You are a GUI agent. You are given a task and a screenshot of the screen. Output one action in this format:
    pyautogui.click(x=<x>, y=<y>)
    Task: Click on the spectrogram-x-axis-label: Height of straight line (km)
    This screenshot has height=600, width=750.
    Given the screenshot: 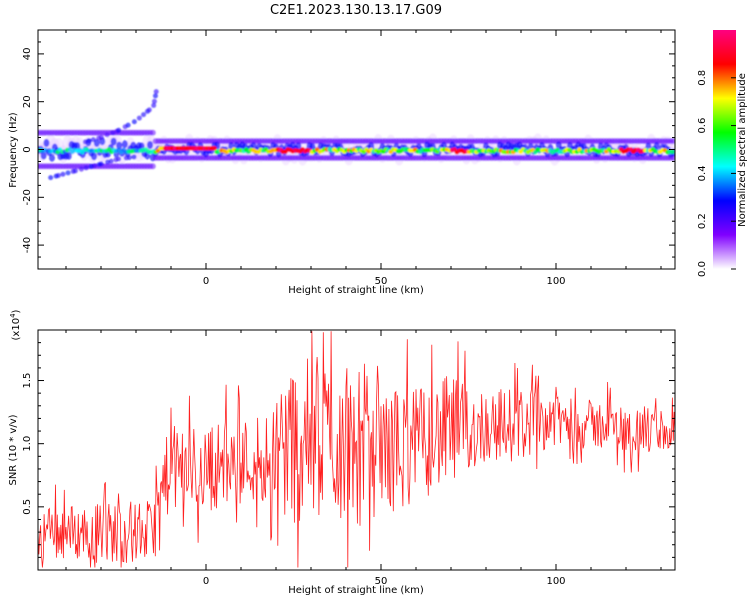 What is the action you would take?
    pyautogui.click(x=356, y=290)
    